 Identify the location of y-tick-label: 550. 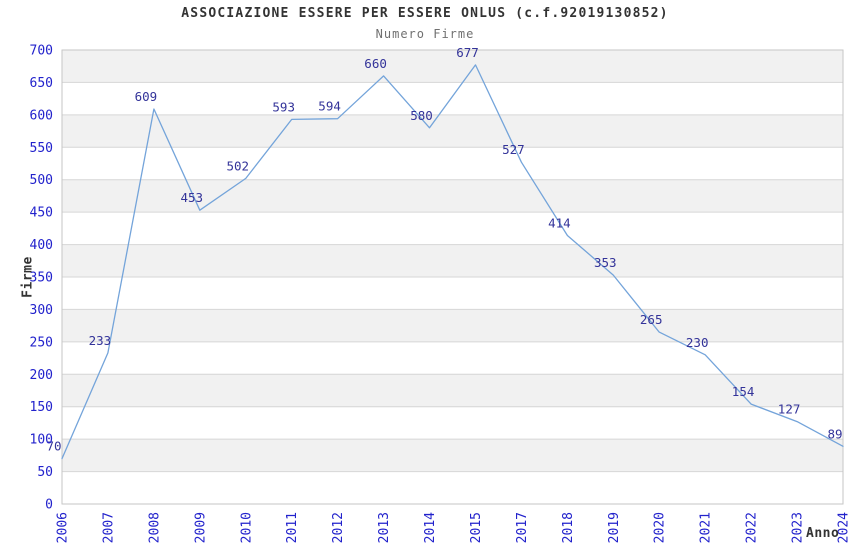
(41, 148).